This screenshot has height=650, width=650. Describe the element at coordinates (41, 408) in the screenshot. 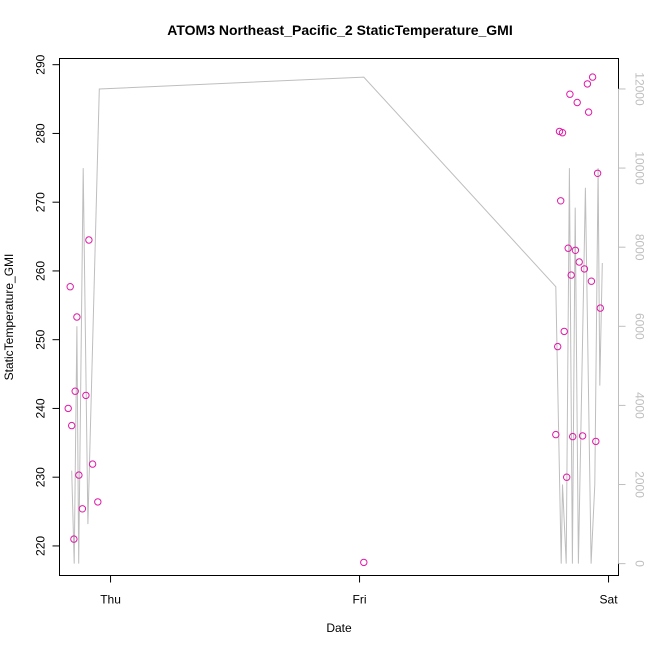

I see `y-tick-label: 240` at that location.